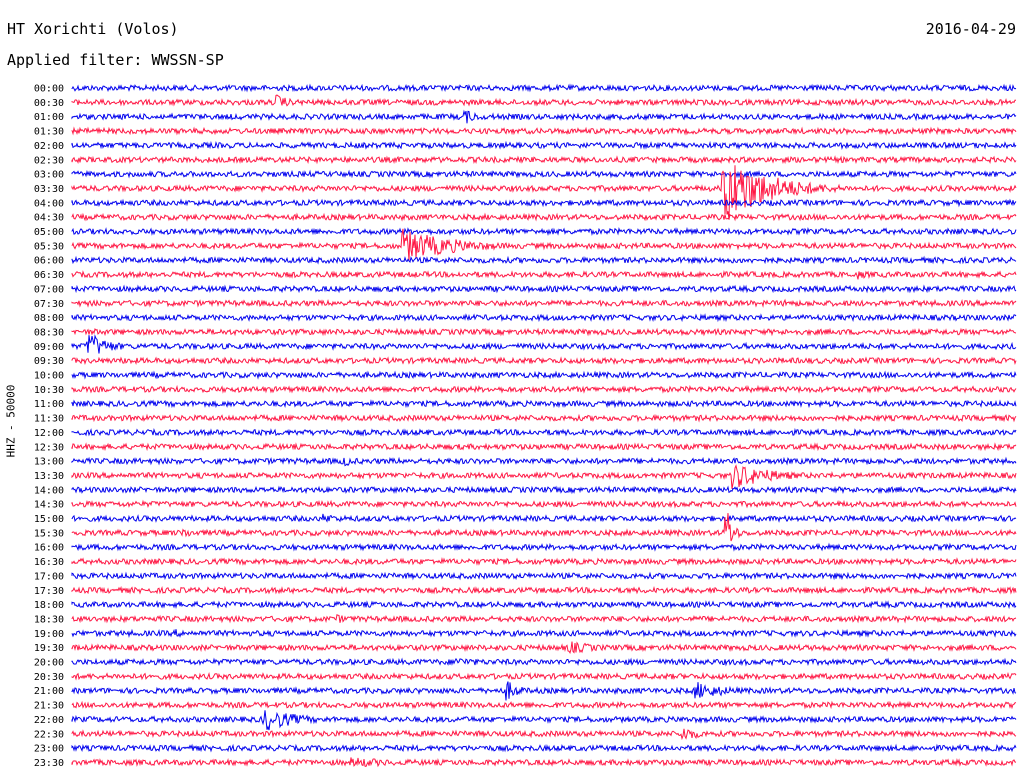 The height and width of the screenshot is (780, 1024). What do you see at coordinates (49, 462) in the screenshot?
I see `time-label: 13:00` at bounding box center [49, 462].